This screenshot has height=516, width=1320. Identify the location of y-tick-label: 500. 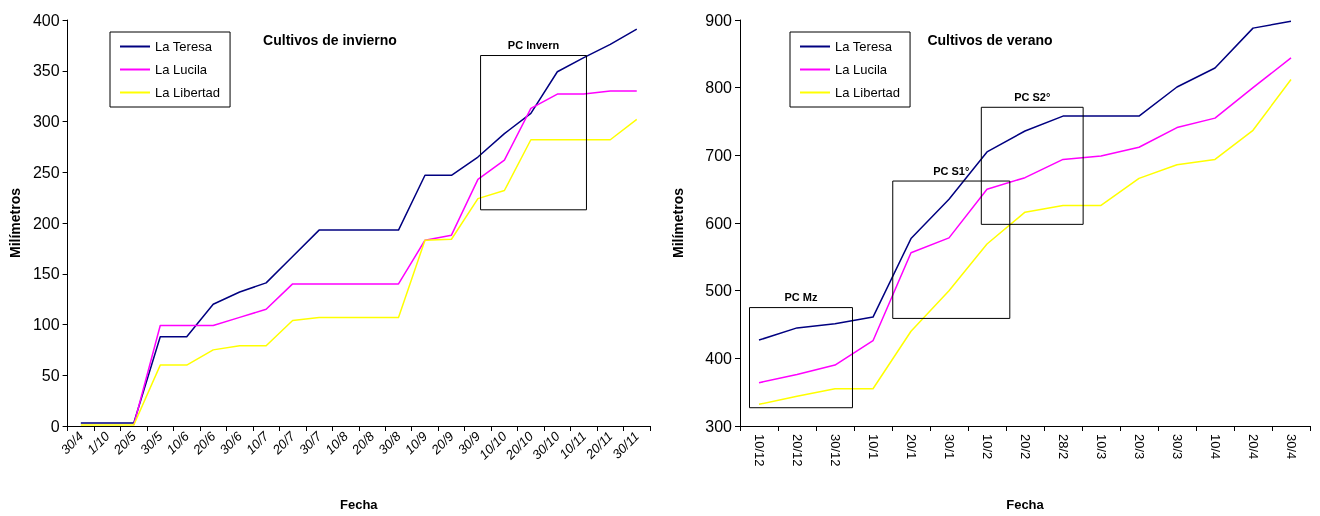
(719, 291).